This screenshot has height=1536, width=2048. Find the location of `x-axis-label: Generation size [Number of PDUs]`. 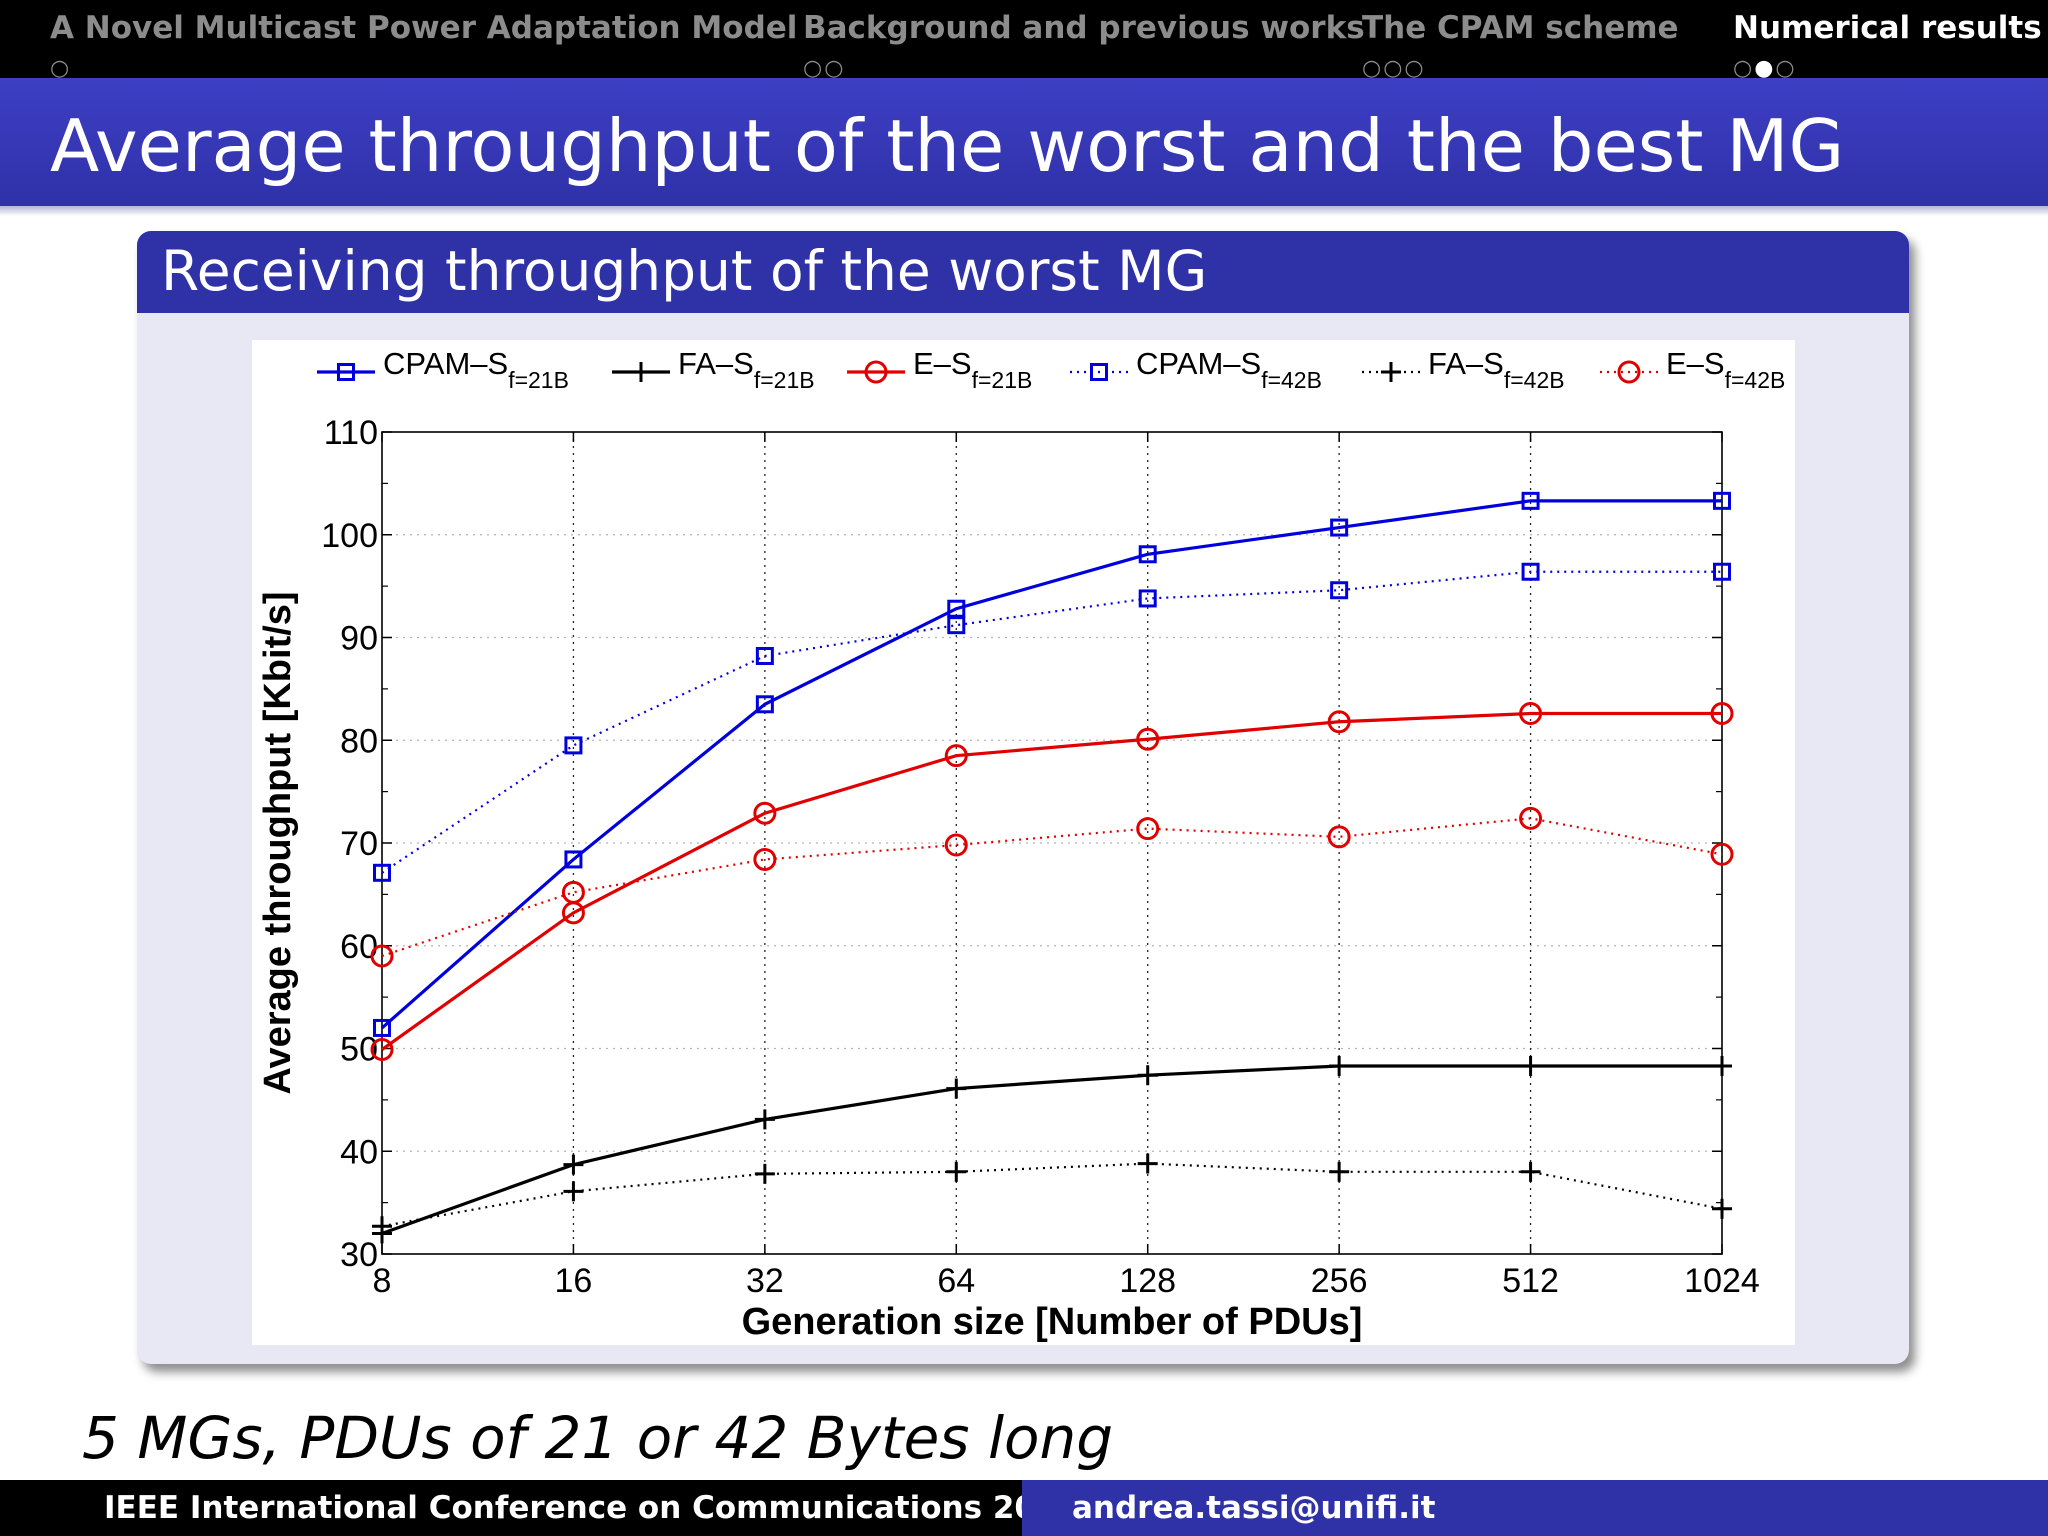

x-axis-label: Generation size [Number of PDUs] is located at coordinates (1052, 1322).